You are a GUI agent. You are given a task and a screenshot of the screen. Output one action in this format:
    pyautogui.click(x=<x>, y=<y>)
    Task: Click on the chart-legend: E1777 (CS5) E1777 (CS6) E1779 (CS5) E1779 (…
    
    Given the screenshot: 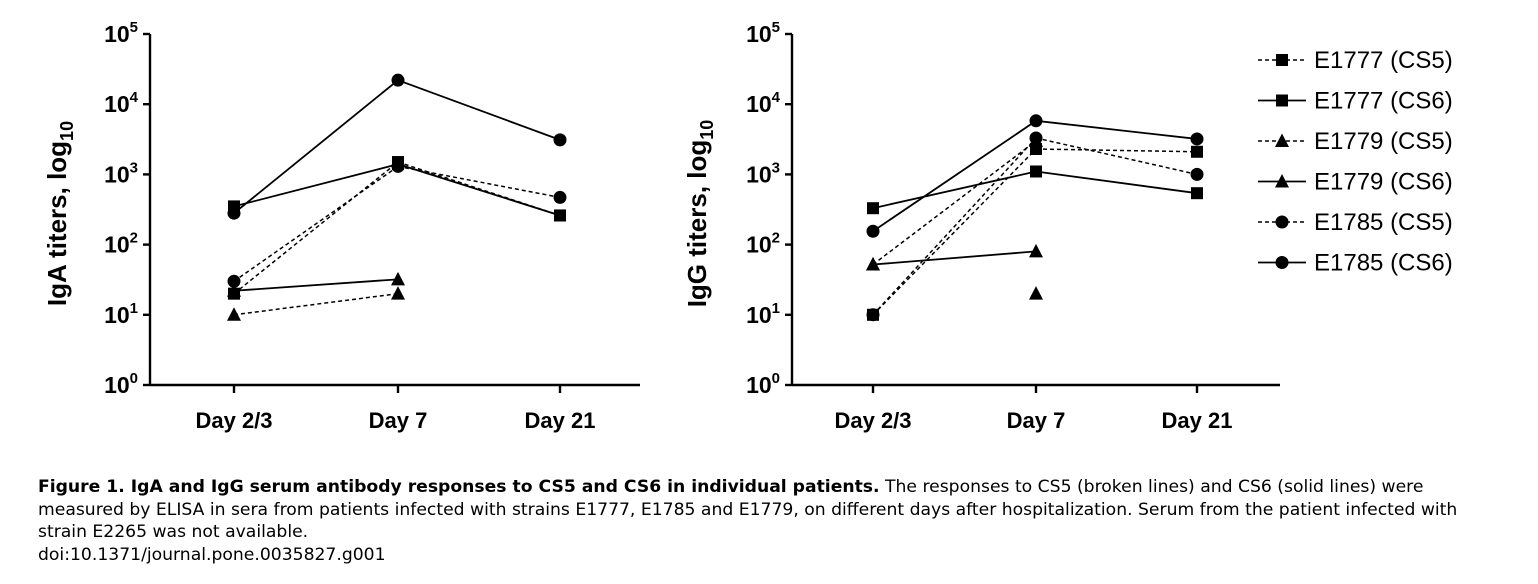 What is the action you would take?
    pyautogui.click(x=1355, y=162)
    